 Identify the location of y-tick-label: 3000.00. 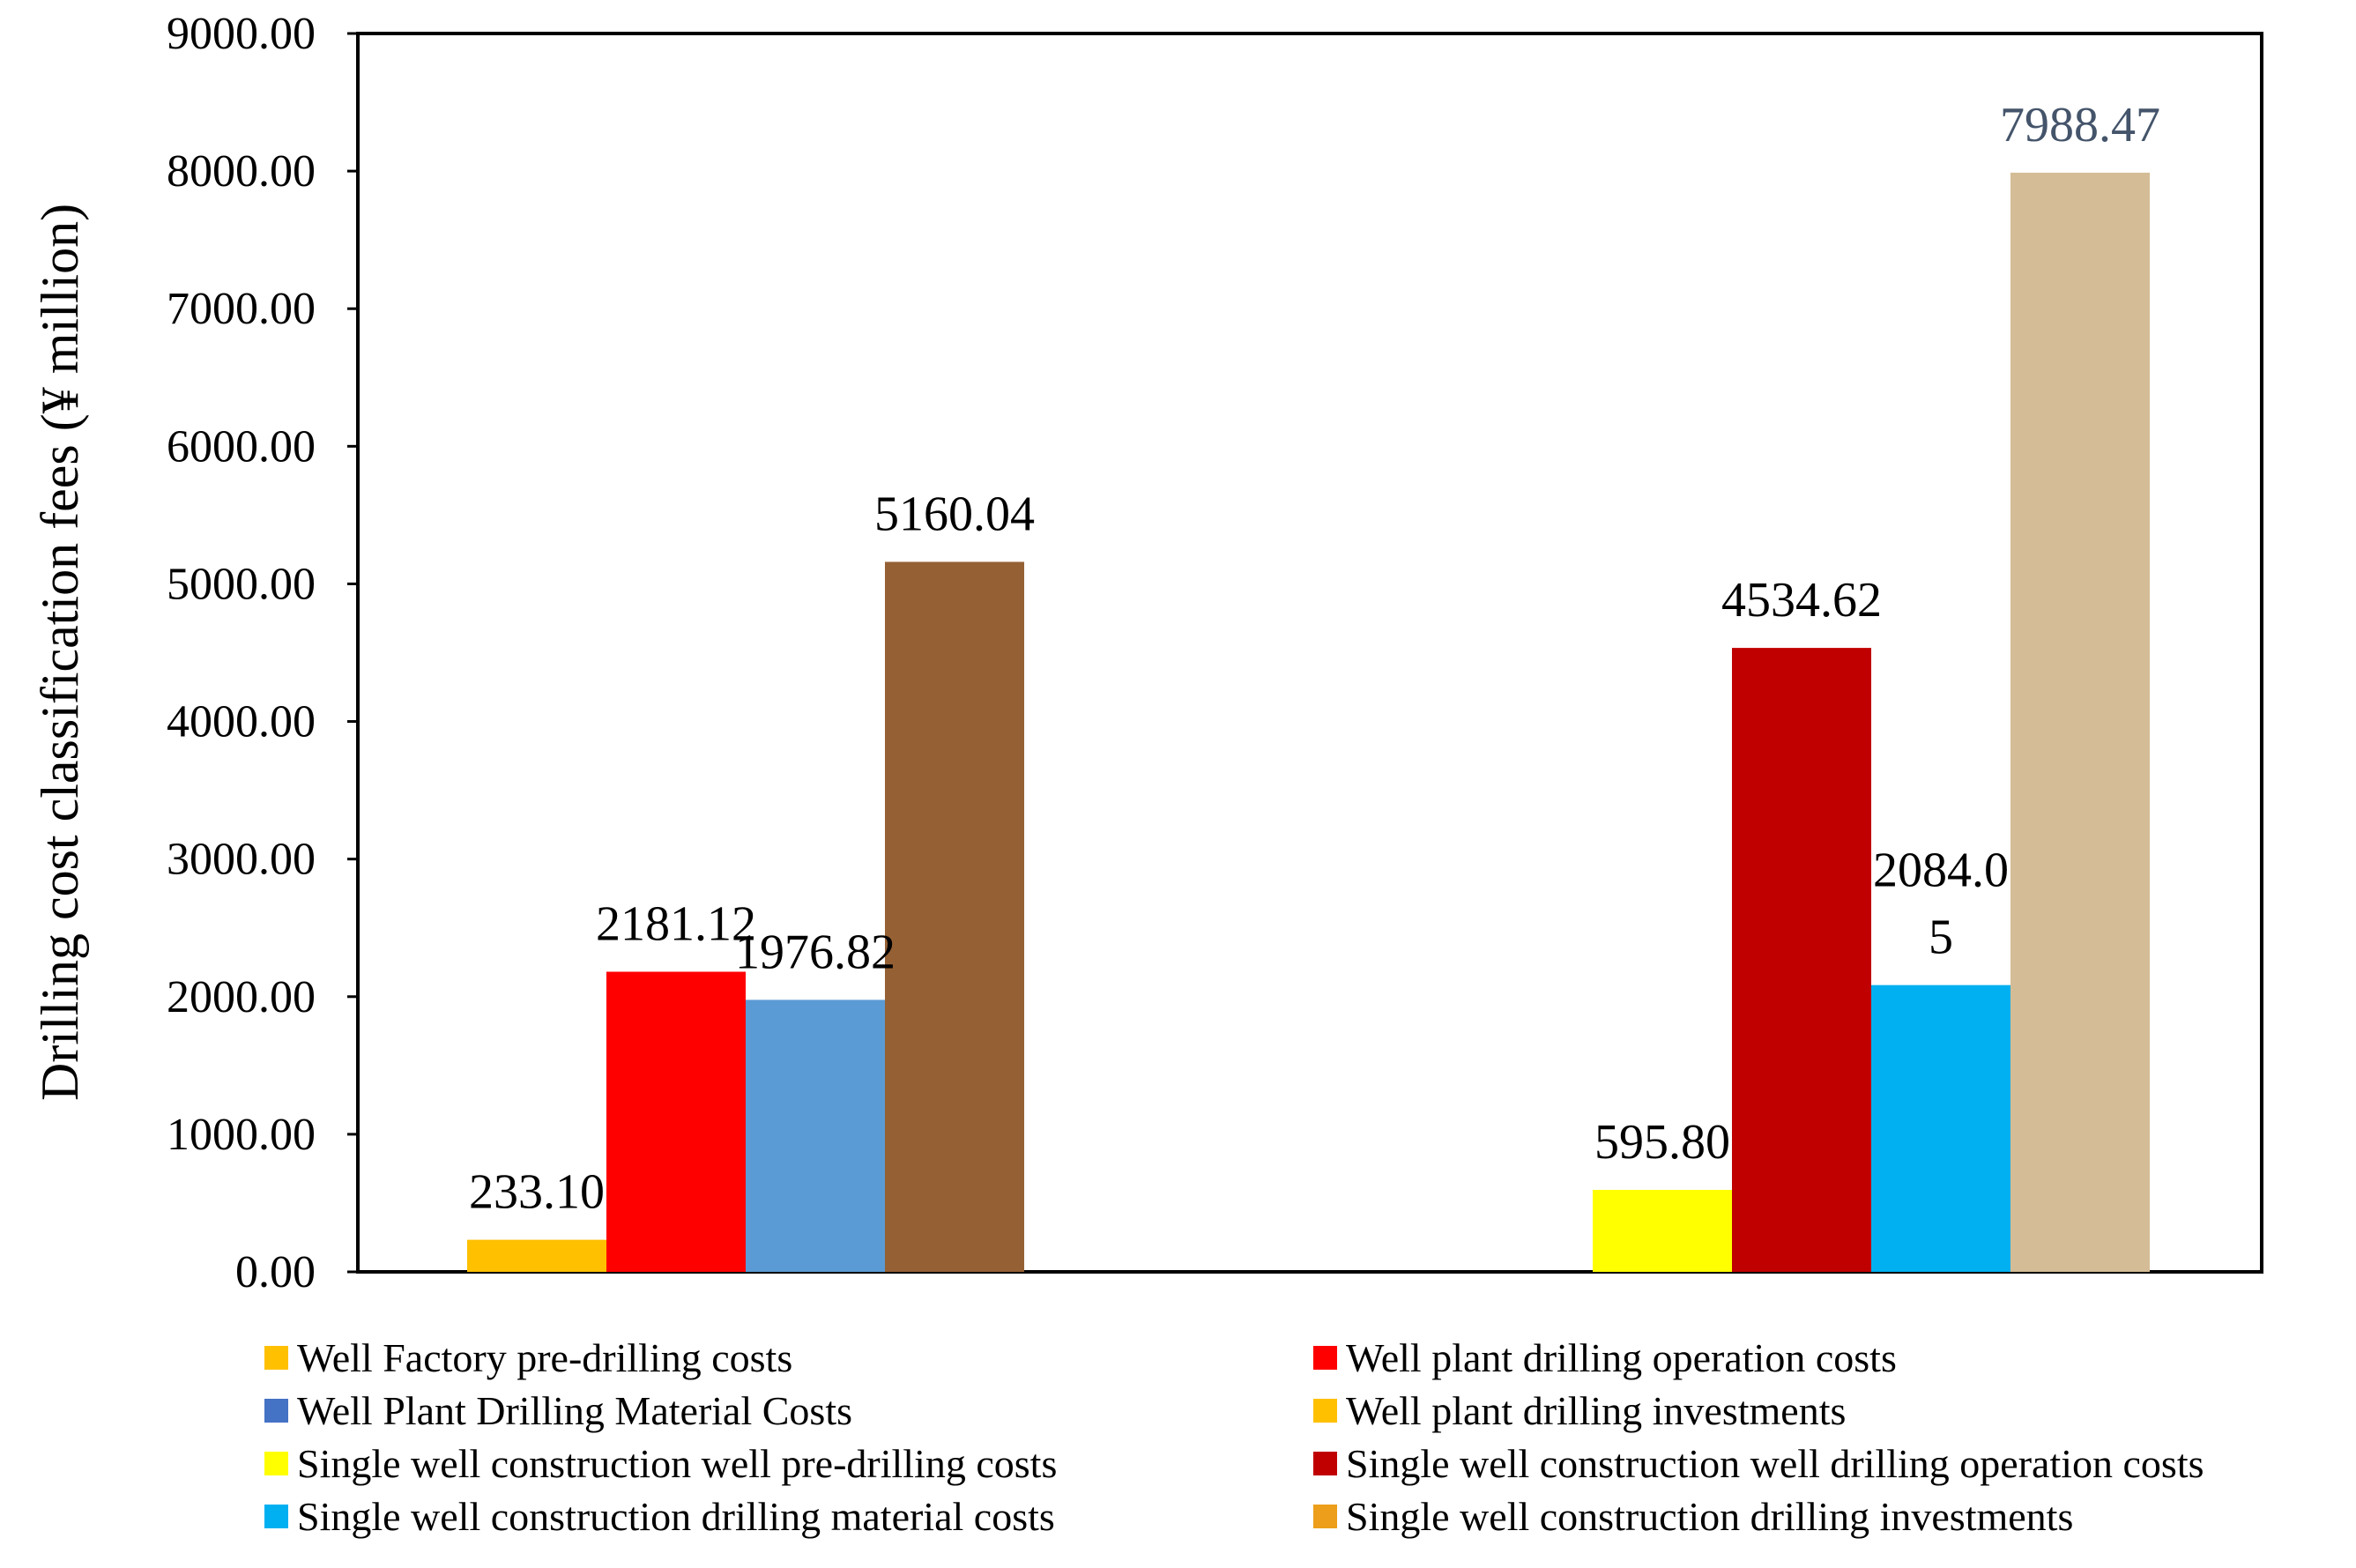
(242, 860).